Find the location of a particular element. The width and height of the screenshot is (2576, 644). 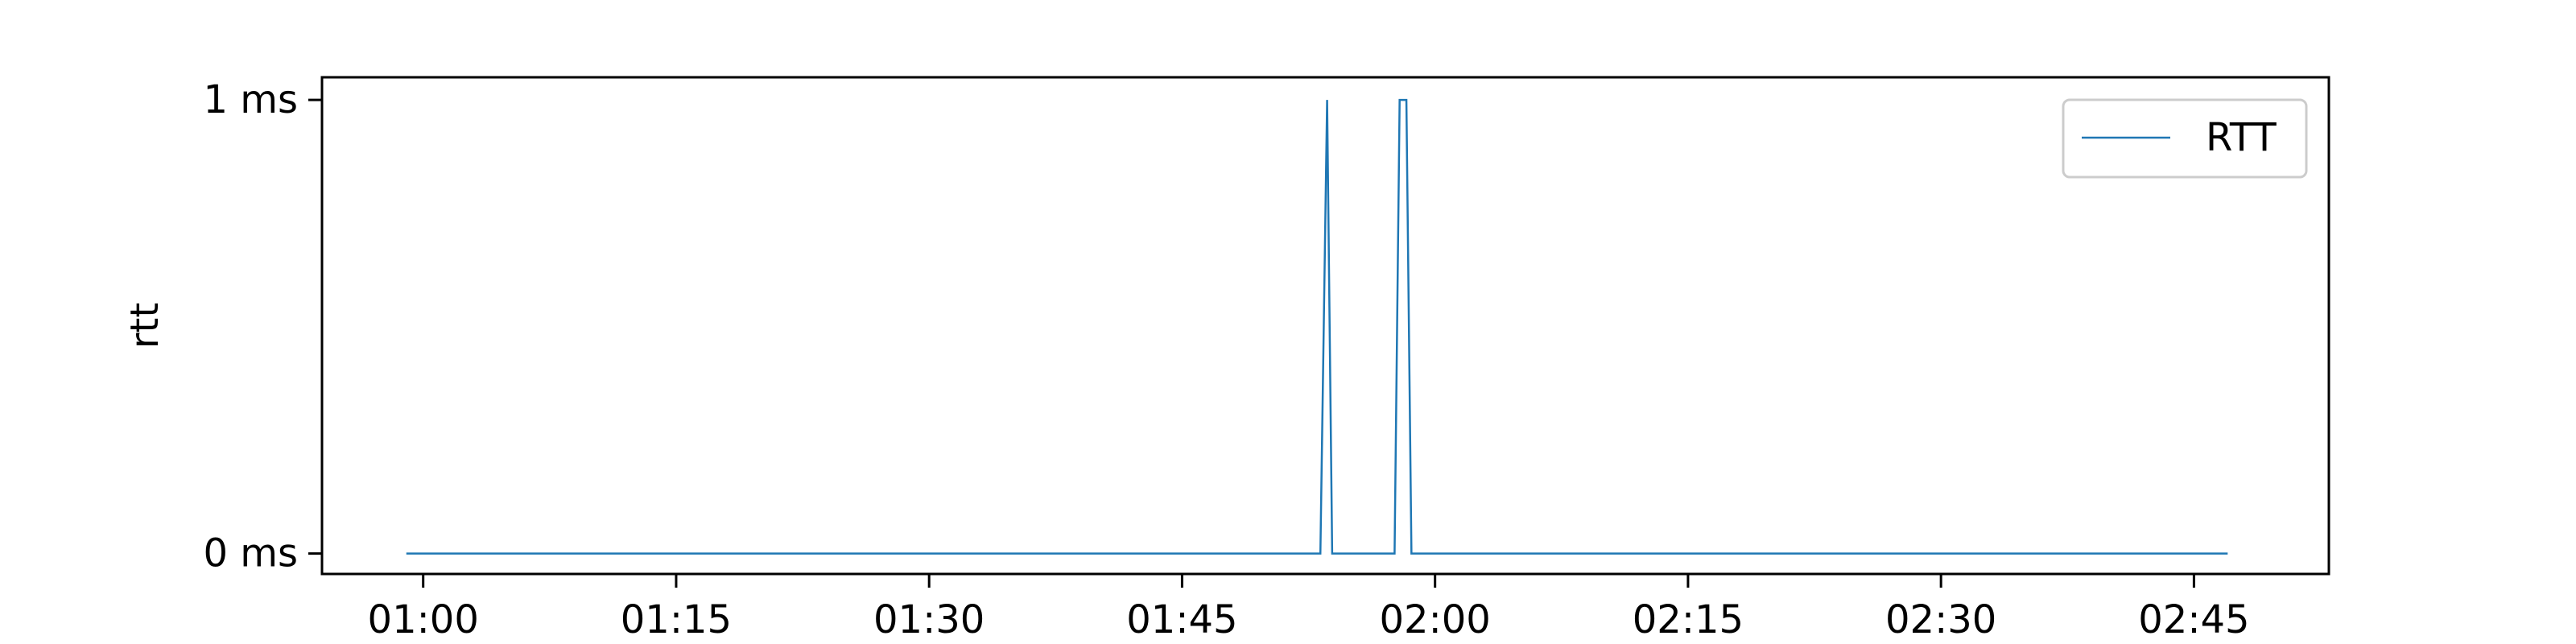

legend-box is located at coordinates (2185, 138).